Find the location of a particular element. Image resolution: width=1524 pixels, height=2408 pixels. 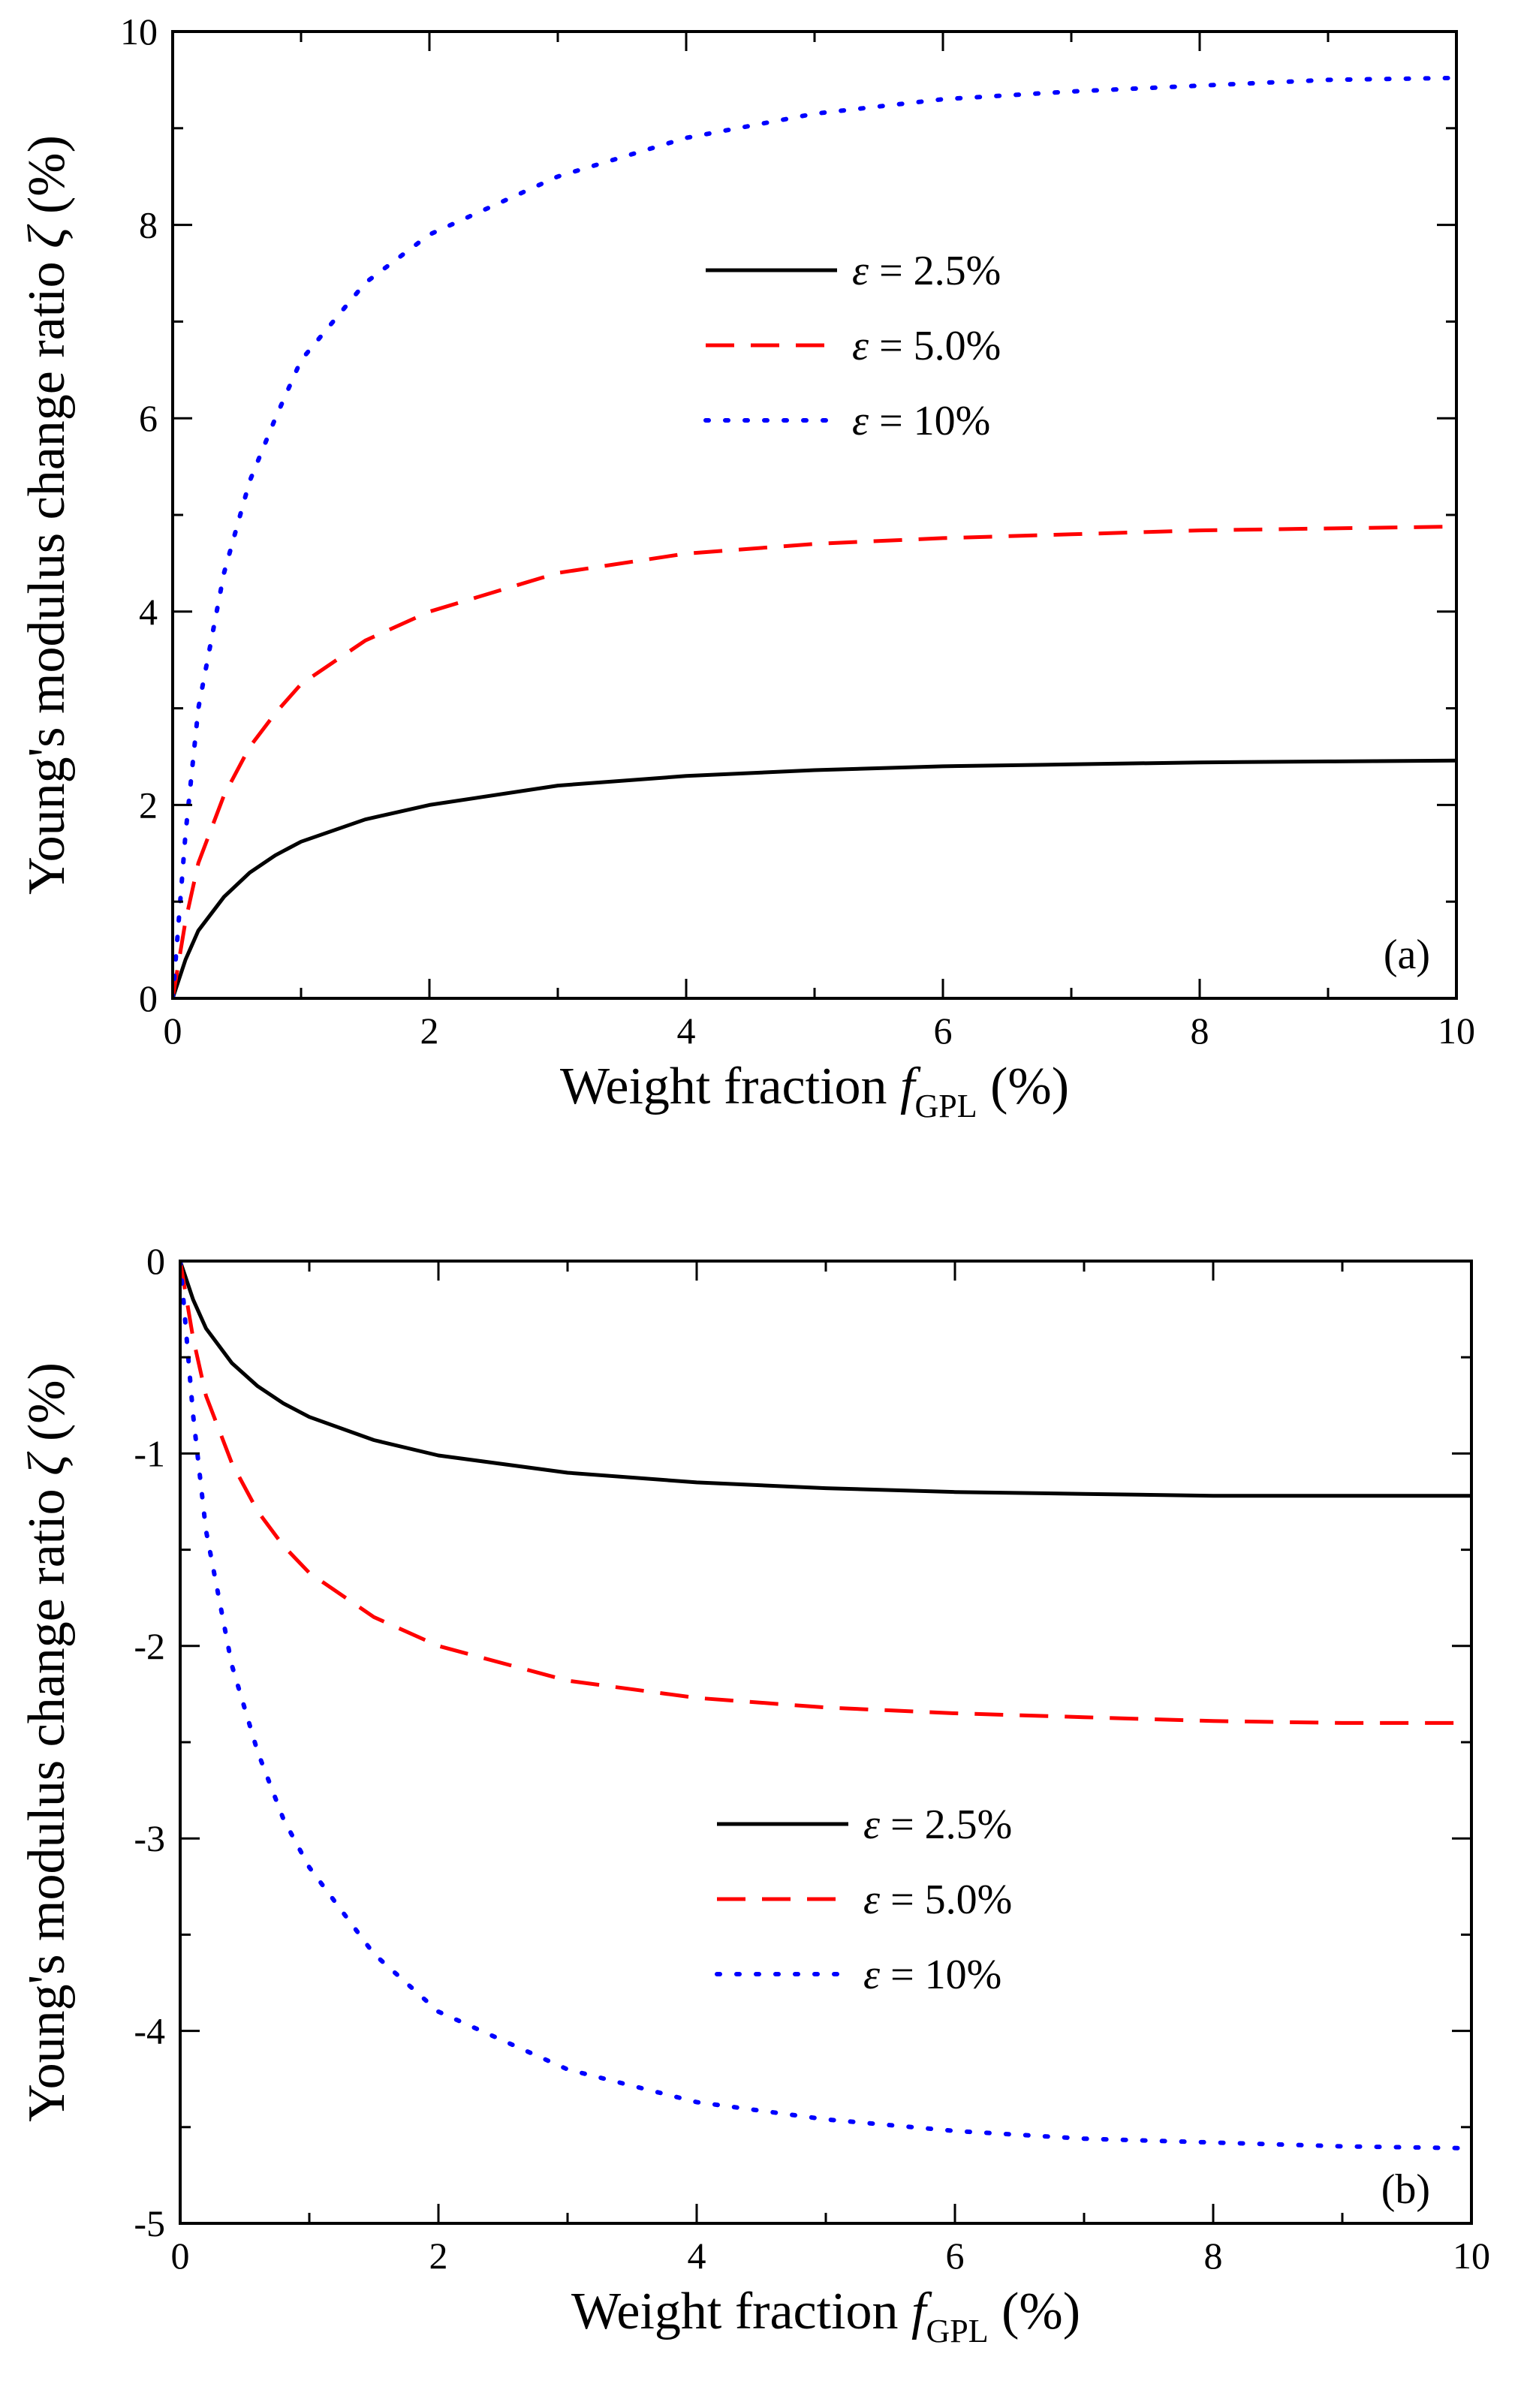

y-tick-label: 6 is located at coordinates (148, 418).